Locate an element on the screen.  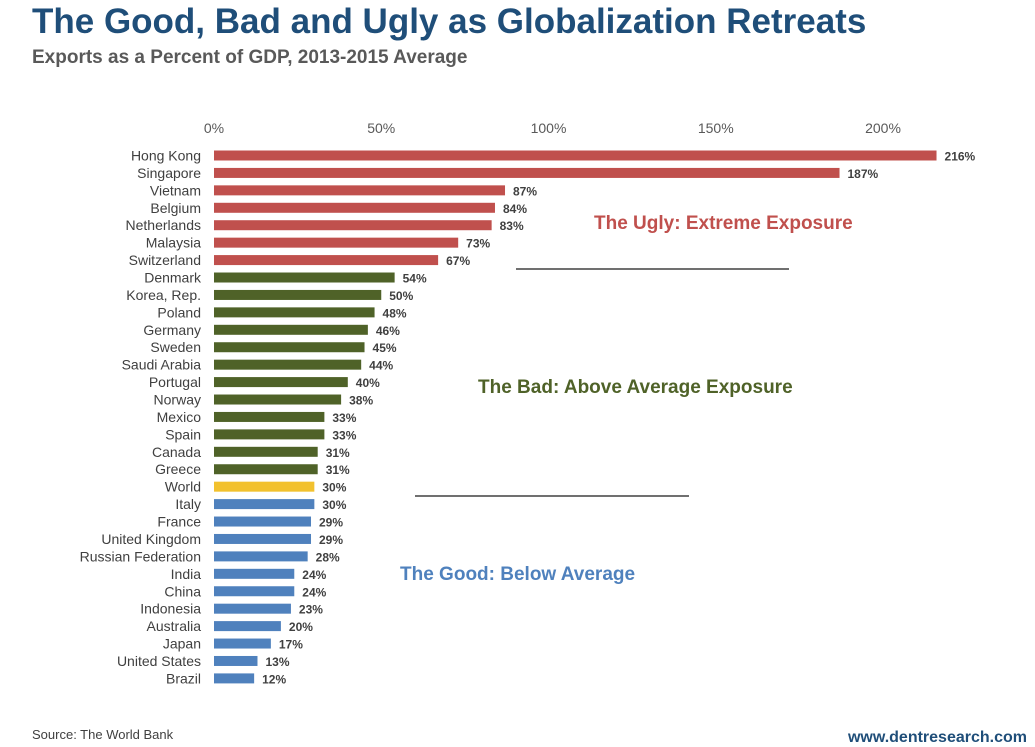
category-label: Hong Kong is located at coordinates (166, 156).